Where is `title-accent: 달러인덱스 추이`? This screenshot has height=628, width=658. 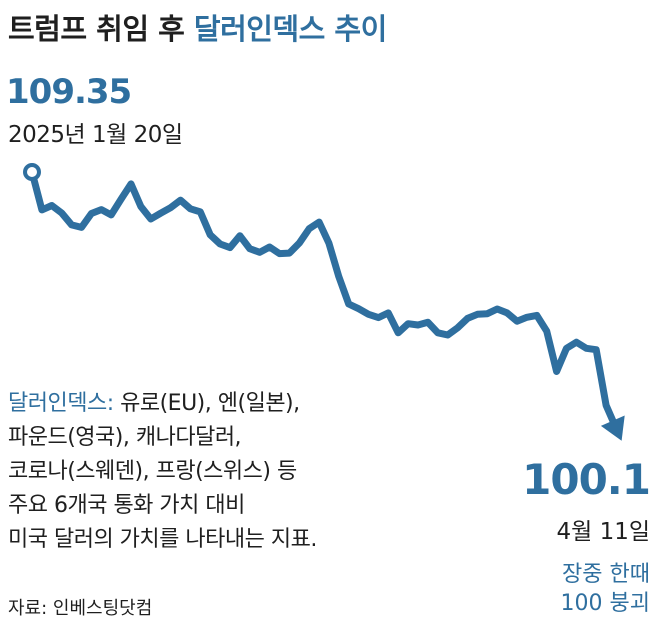
title-accent: 달러인덱스 추이 is located at coordinates (290, 29).